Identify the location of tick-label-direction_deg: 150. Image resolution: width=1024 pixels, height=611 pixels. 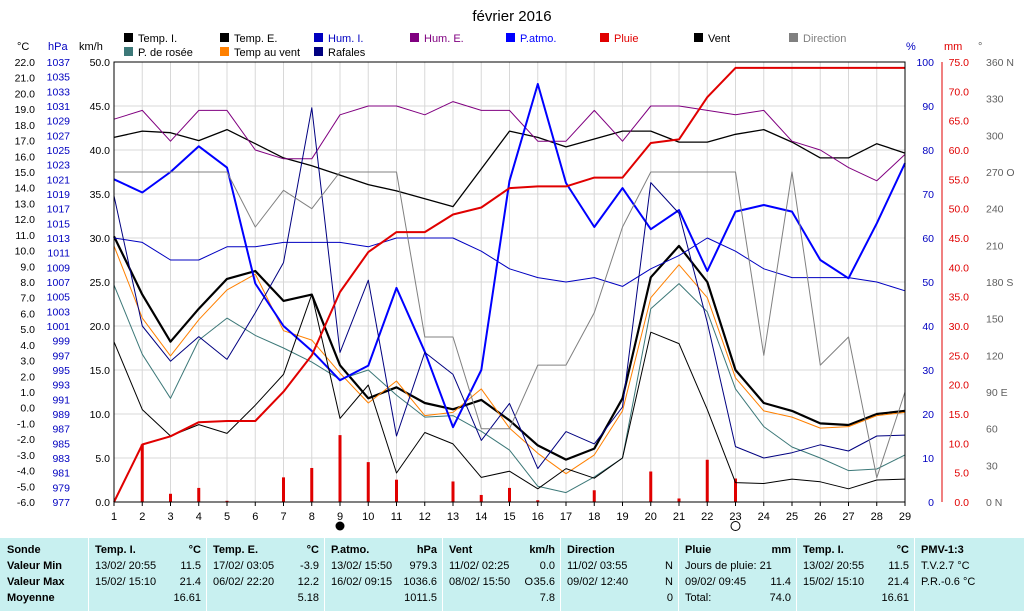
(995, 320).